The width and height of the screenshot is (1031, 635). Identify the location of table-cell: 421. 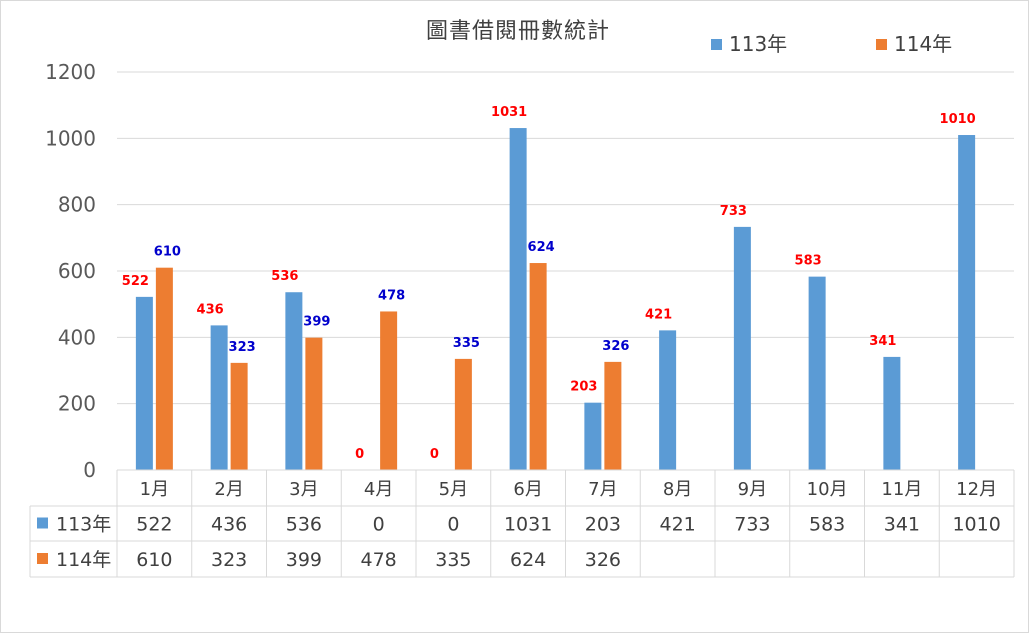
(677, 525).